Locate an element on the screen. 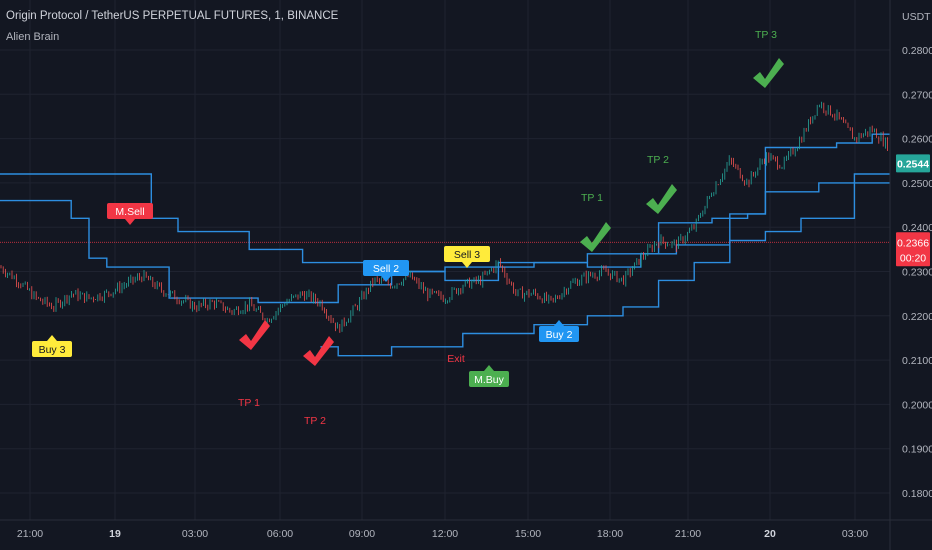 This screenshot has height=550, width=932. tp3-green-text: TP 3 is located at coordinates (766, 35).